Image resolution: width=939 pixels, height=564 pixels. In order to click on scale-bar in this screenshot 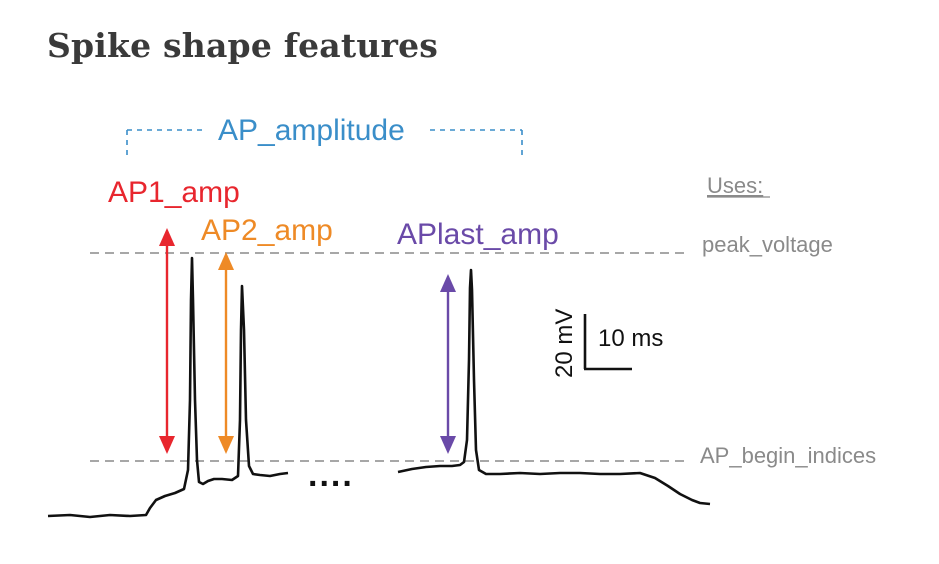, I will do `click(607, 342)`.